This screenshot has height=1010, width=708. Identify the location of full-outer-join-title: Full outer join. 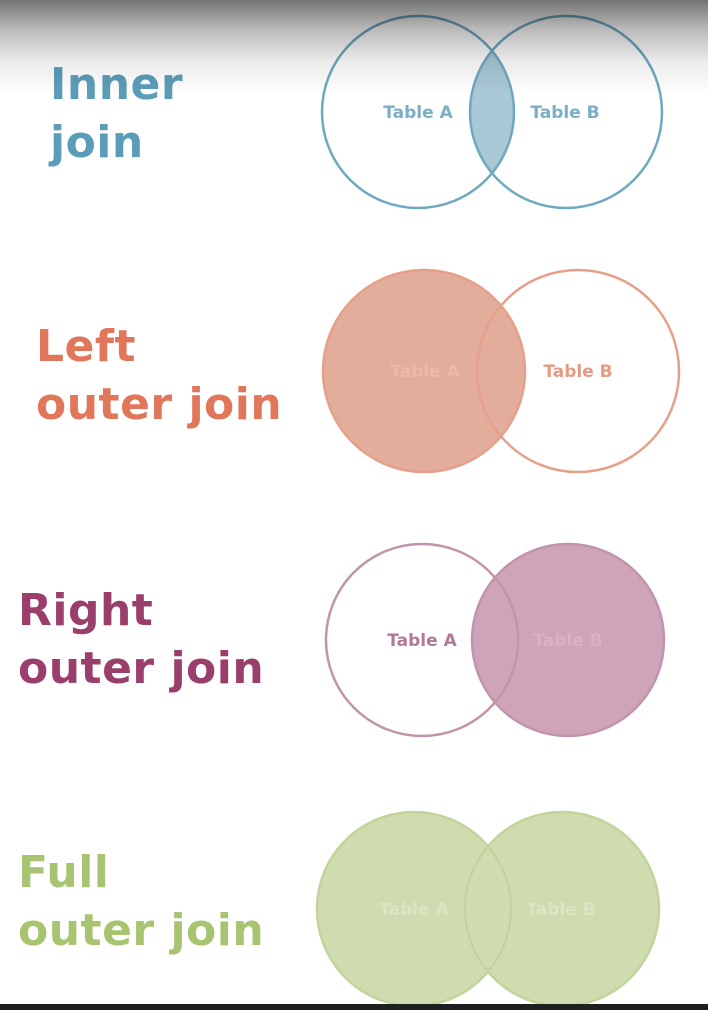
(141, 902).